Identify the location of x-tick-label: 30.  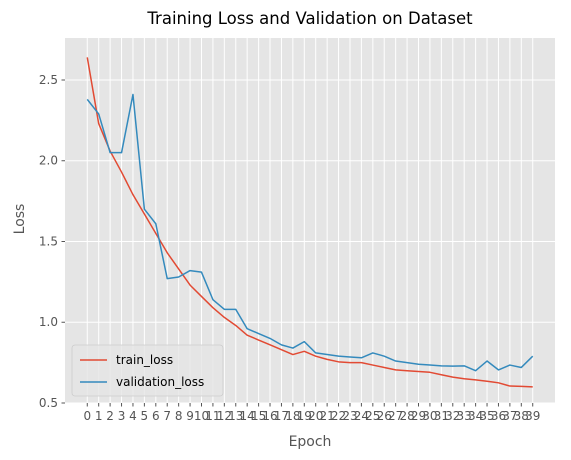
(429, 416).